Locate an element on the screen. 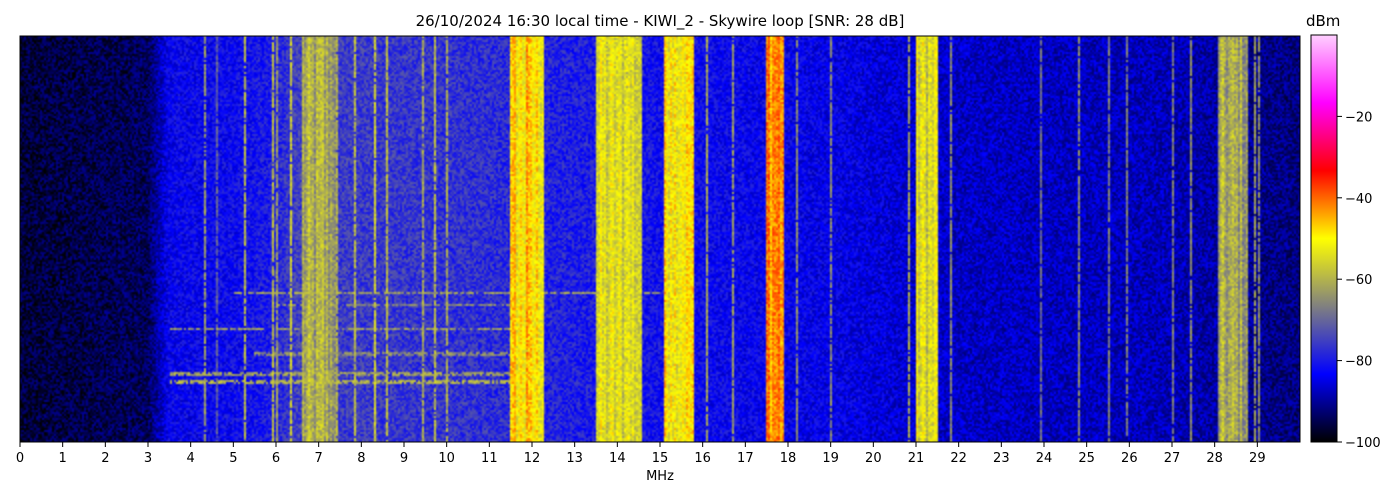  x-tick-label: 17 is located at coordinates (745, 458).